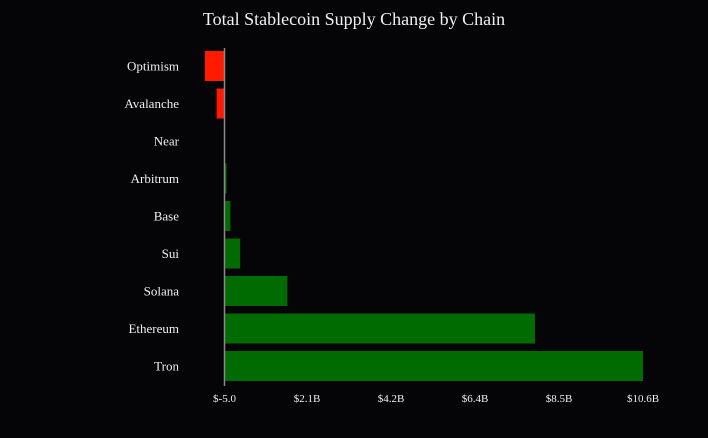 This screenshot has width=708, height=438. What do you see at coordinates (232, 253) in the screenshot?
I see `bar-sui` at bounding box center [232, 253].